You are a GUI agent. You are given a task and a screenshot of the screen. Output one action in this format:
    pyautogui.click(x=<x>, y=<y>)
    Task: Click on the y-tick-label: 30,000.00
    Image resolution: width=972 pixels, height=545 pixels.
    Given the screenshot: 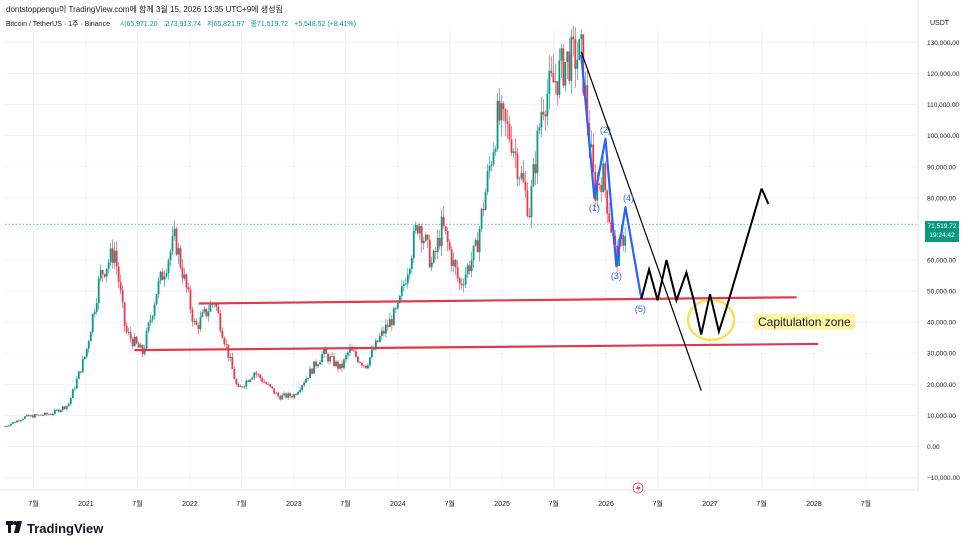 What is the action you would take?
    pyautogui.click(x=941, y=354)
    